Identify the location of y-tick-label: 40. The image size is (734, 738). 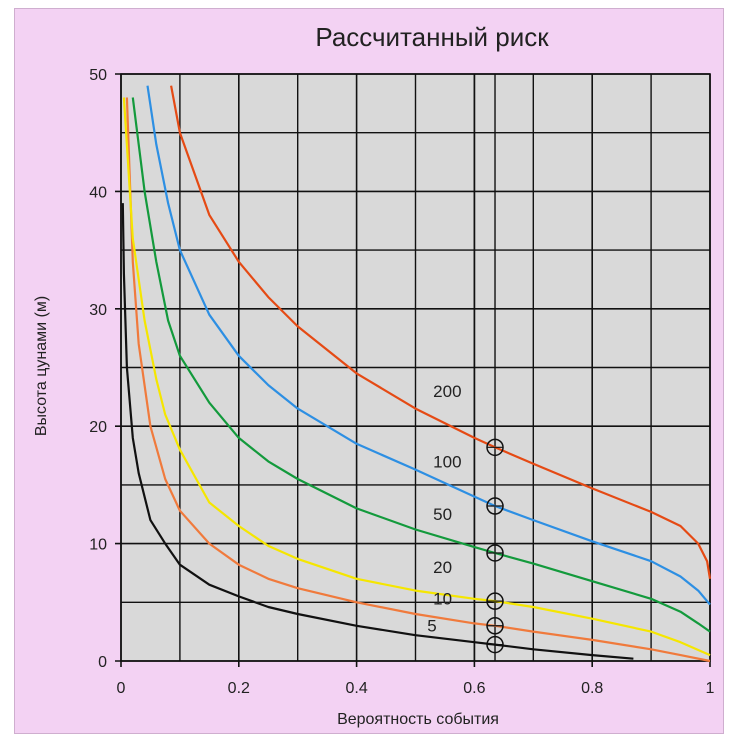
(98, 192).